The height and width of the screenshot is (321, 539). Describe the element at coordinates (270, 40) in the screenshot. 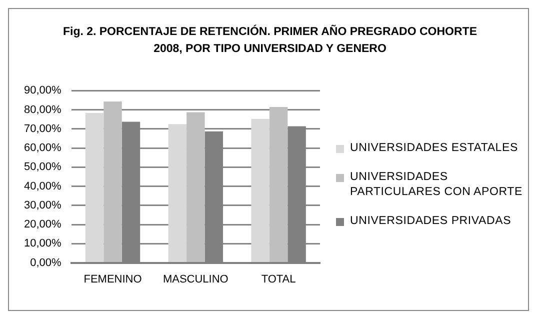

I see `chart-title: Fig. 2. PORCENTAJE DE RETENCIÓN. PRIMER AÑO PREGRADO COHORTE 2008, POR TIPO UNIVERSIDAD Y GENERO` at that location.